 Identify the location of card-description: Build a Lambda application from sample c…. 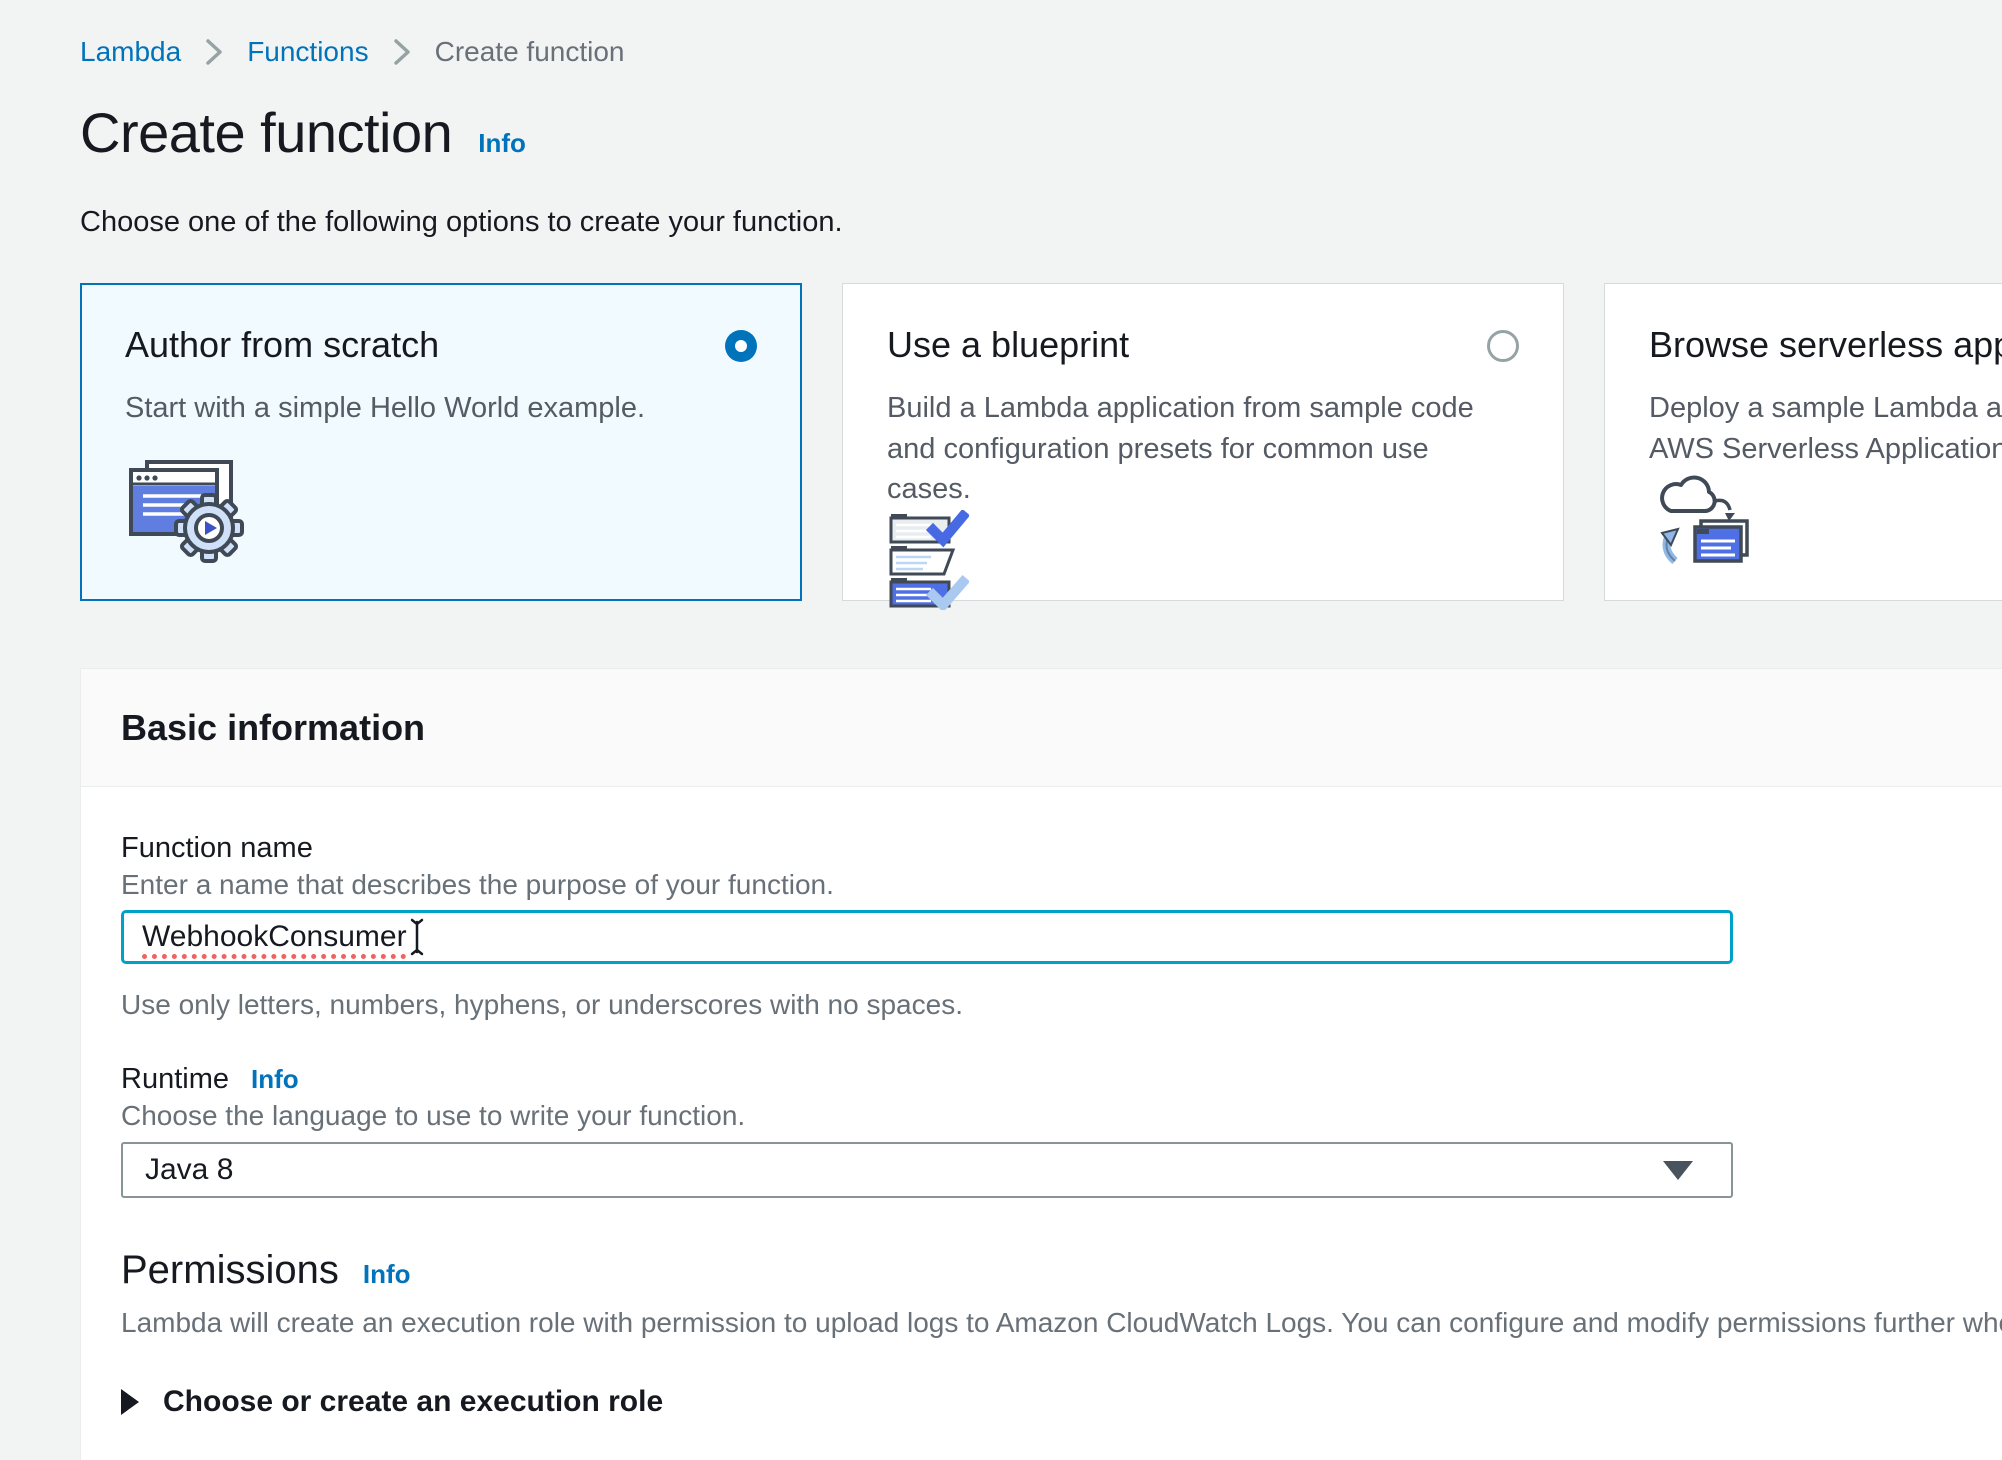
(1180, 449).